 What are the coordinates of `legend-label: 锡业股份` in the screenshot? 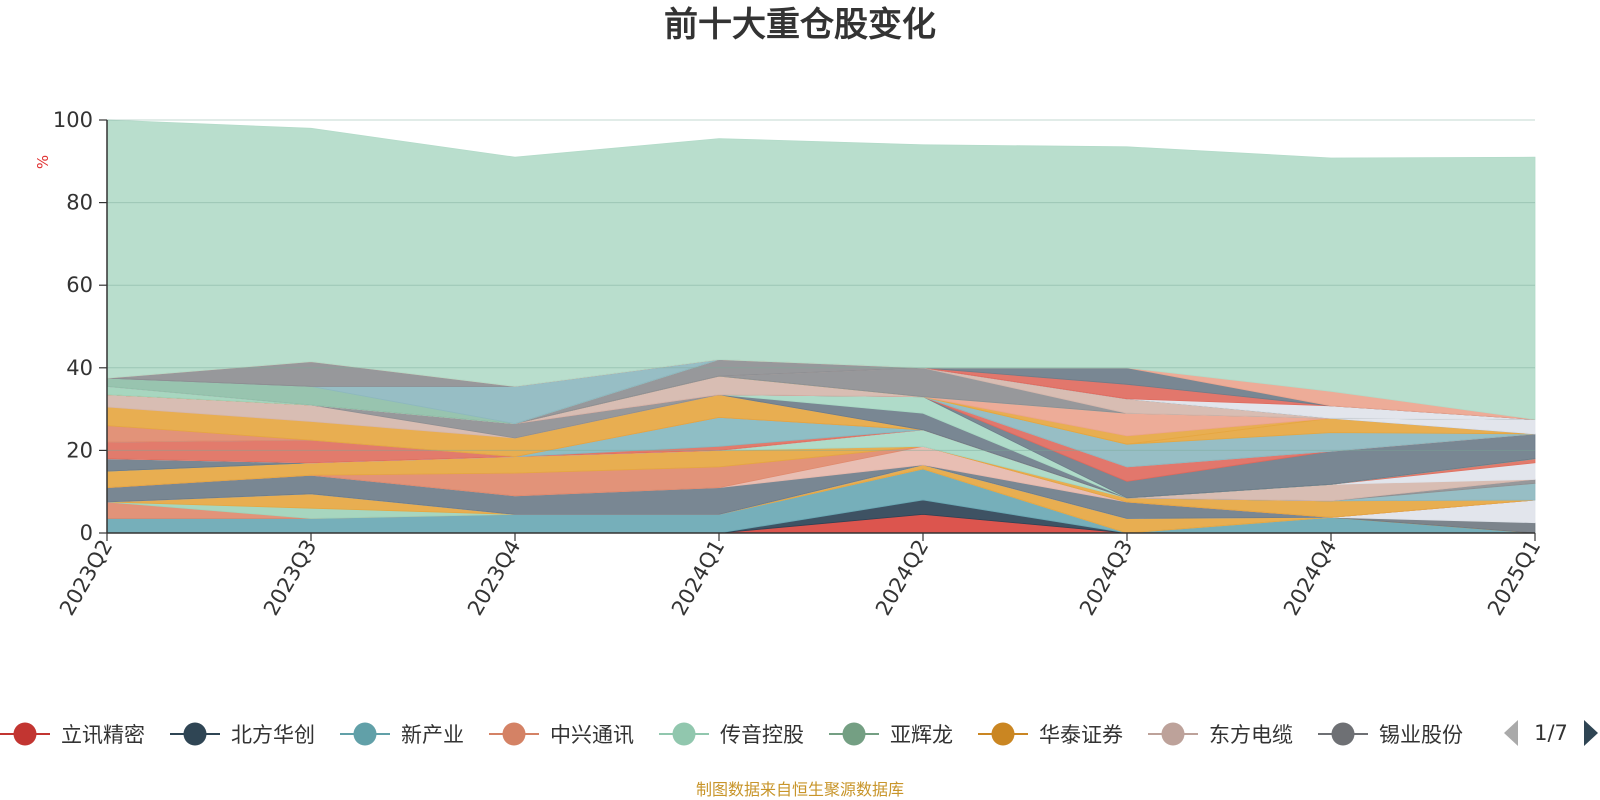 It's located at (1421, 735).